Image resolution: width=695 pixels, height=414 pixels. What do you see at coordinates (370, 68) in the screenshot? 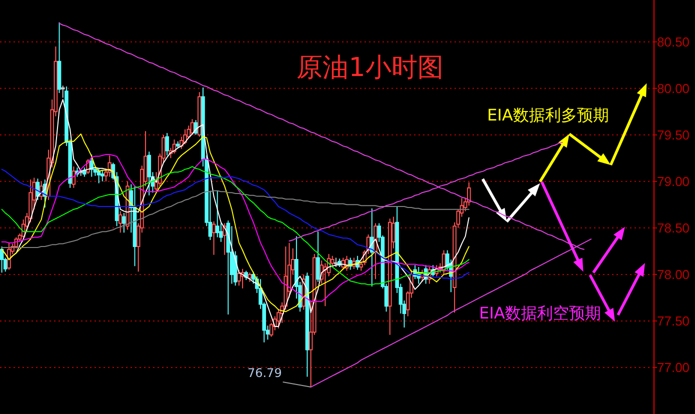
I see `text: 原油1小时图` at bounding box center [370, 68].